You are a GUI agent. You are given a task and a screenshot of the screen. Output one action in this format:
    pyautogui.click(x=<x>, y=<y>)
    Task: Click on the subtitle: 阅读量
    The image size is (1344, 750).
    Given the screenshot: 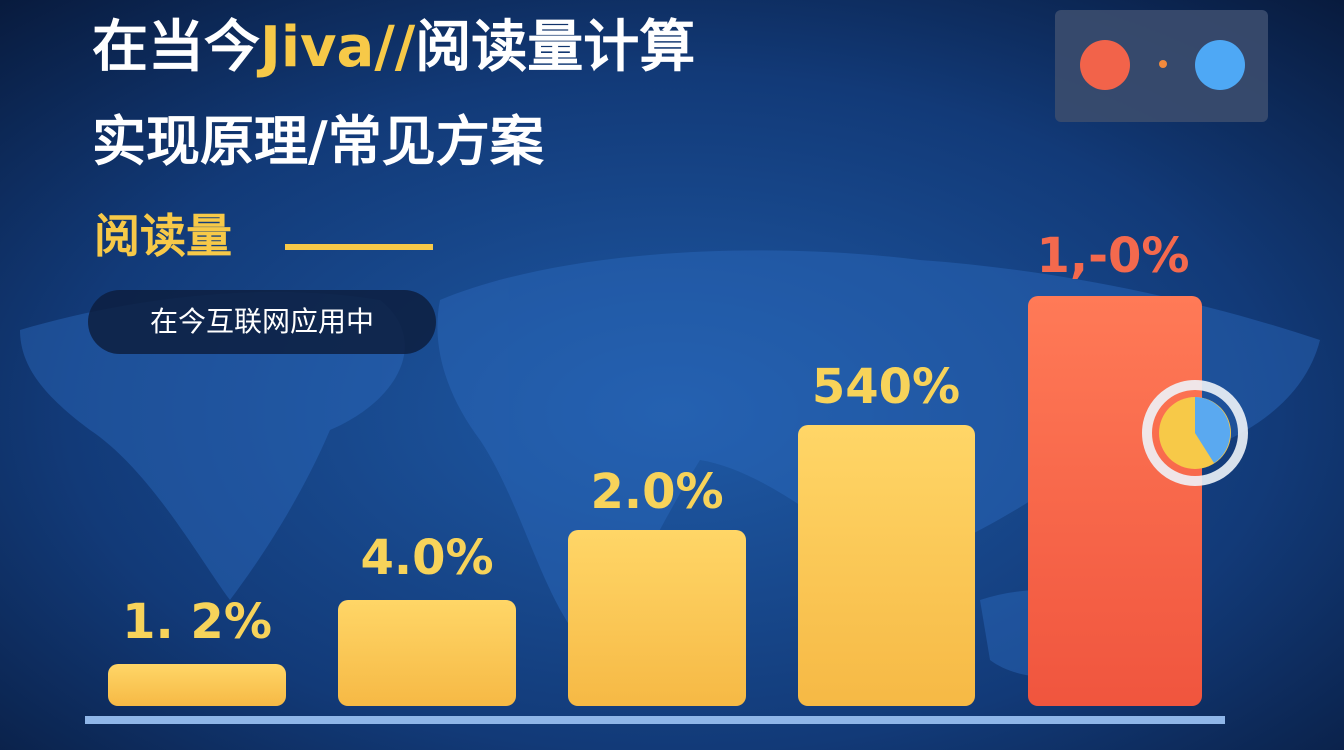 What is the action you would take?
    pyautogui.click(x=163, y=236)
    